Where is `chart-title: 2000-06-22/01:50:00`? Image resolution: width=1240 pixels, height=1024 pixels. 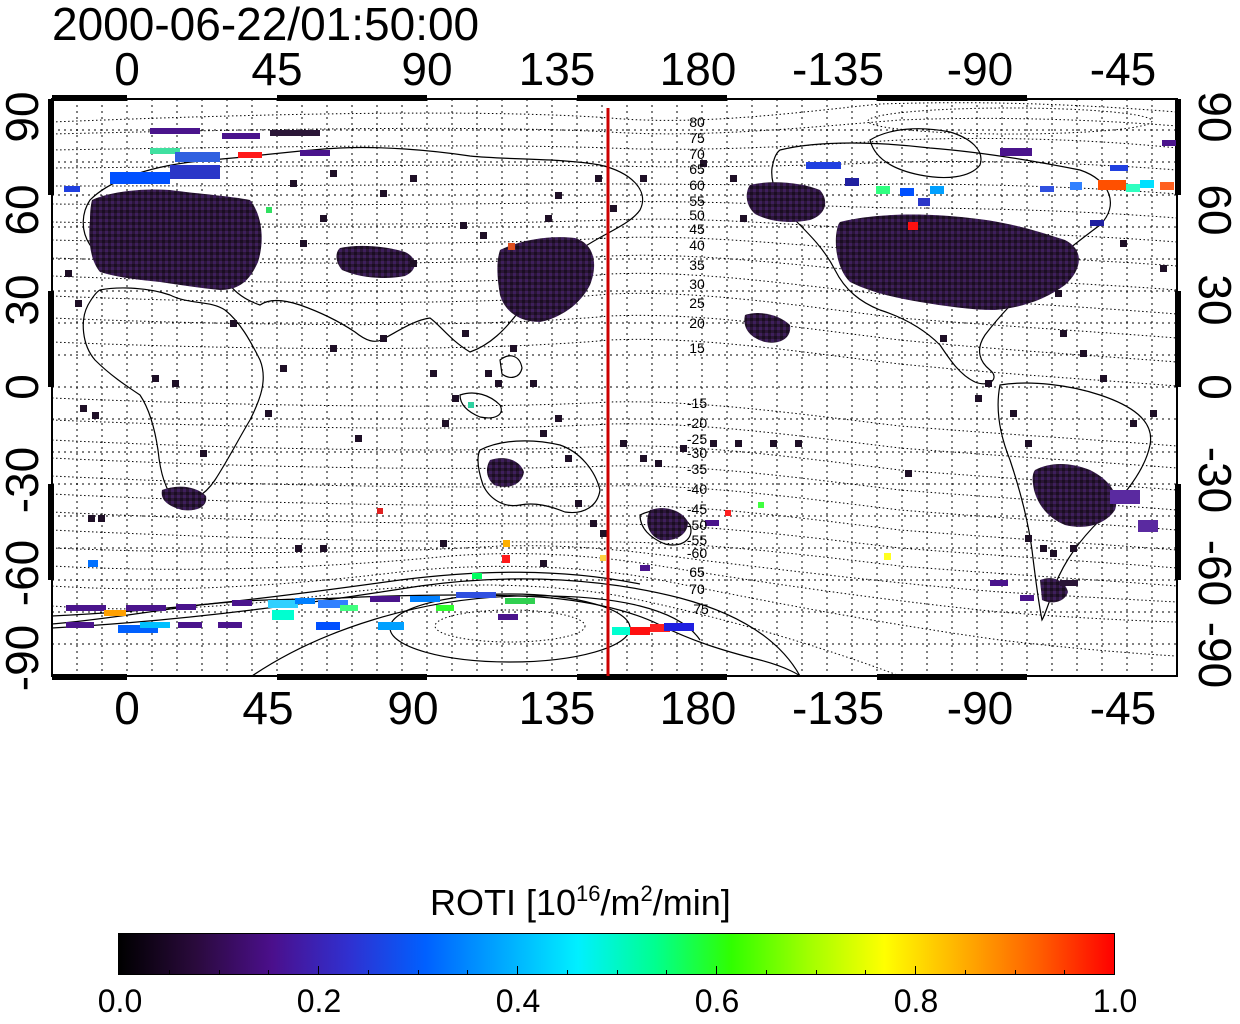 chart-title: 2000-06-22/01:50:00 is located at coordinates (266, 25).